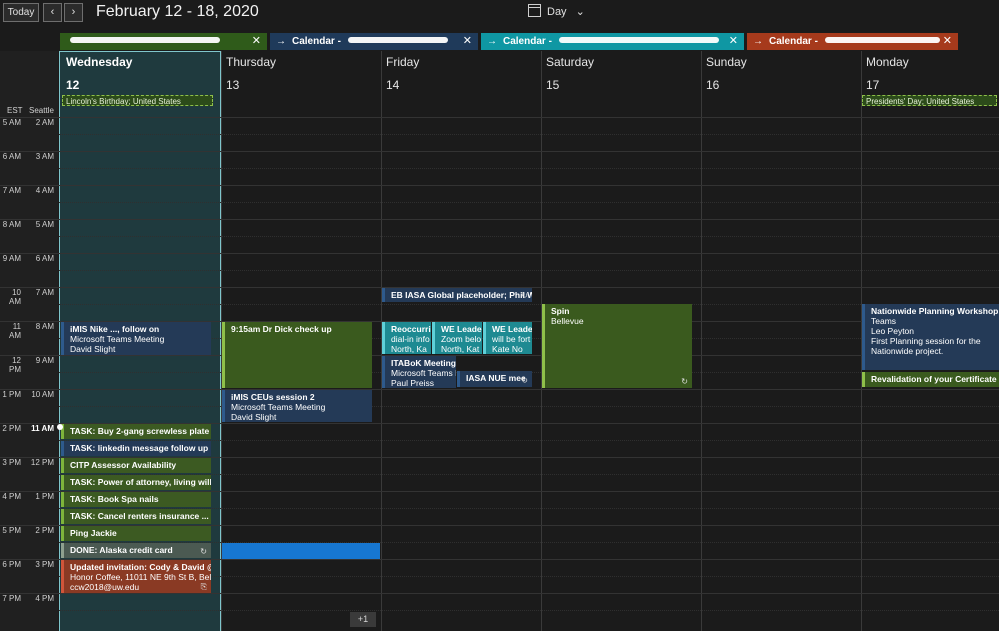  I want to click on allday-event-presidents-day: Presidents' Day; United States, so click(929, 100).